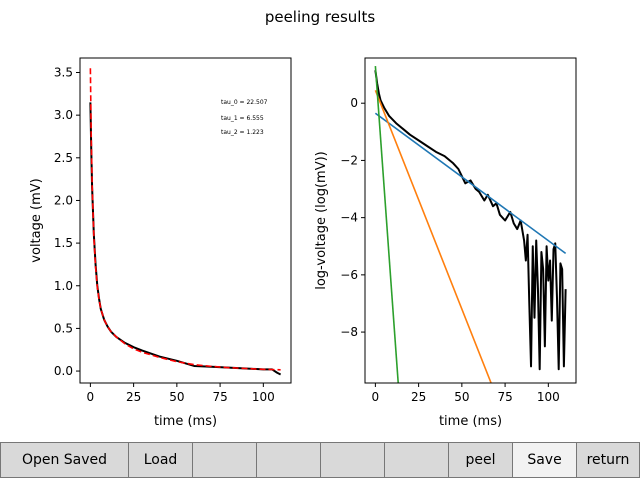  Describe the element at coordinates (176, 397) in the screenshot. I see `voltage-plot-x-tick-label: 50` at that location.